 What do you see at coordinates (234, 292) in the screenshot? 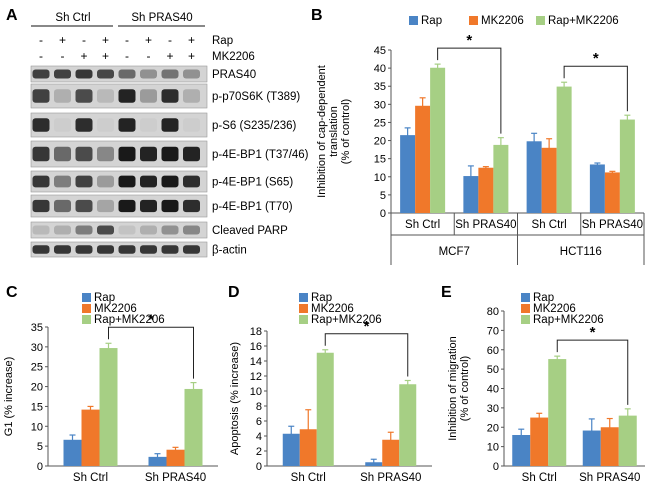
I see `panel-letter-d: D` at bounding box center [234, 292].